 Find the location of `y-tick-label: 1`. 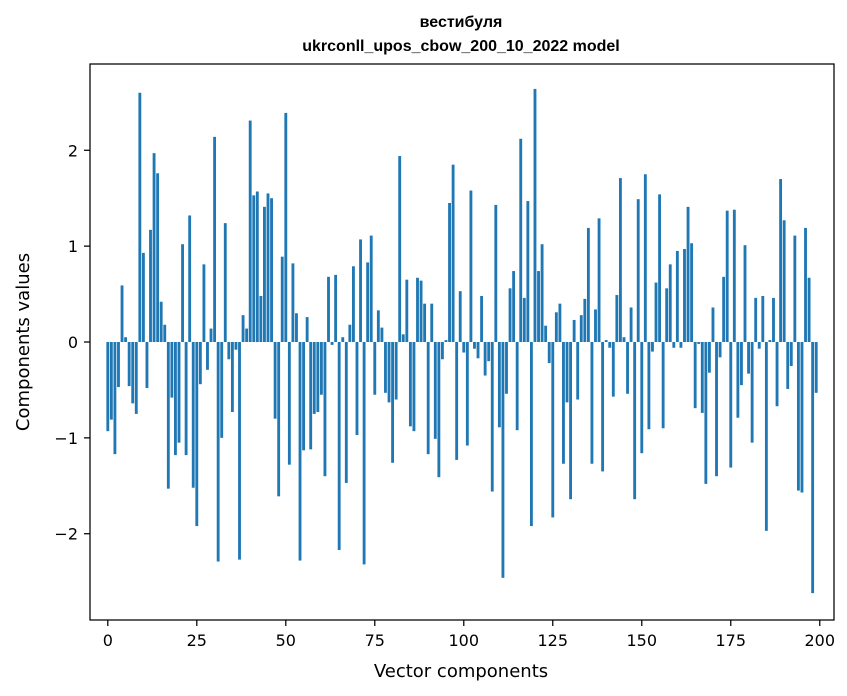

y-tick-label: 1 is located at coordinates (73, 246).